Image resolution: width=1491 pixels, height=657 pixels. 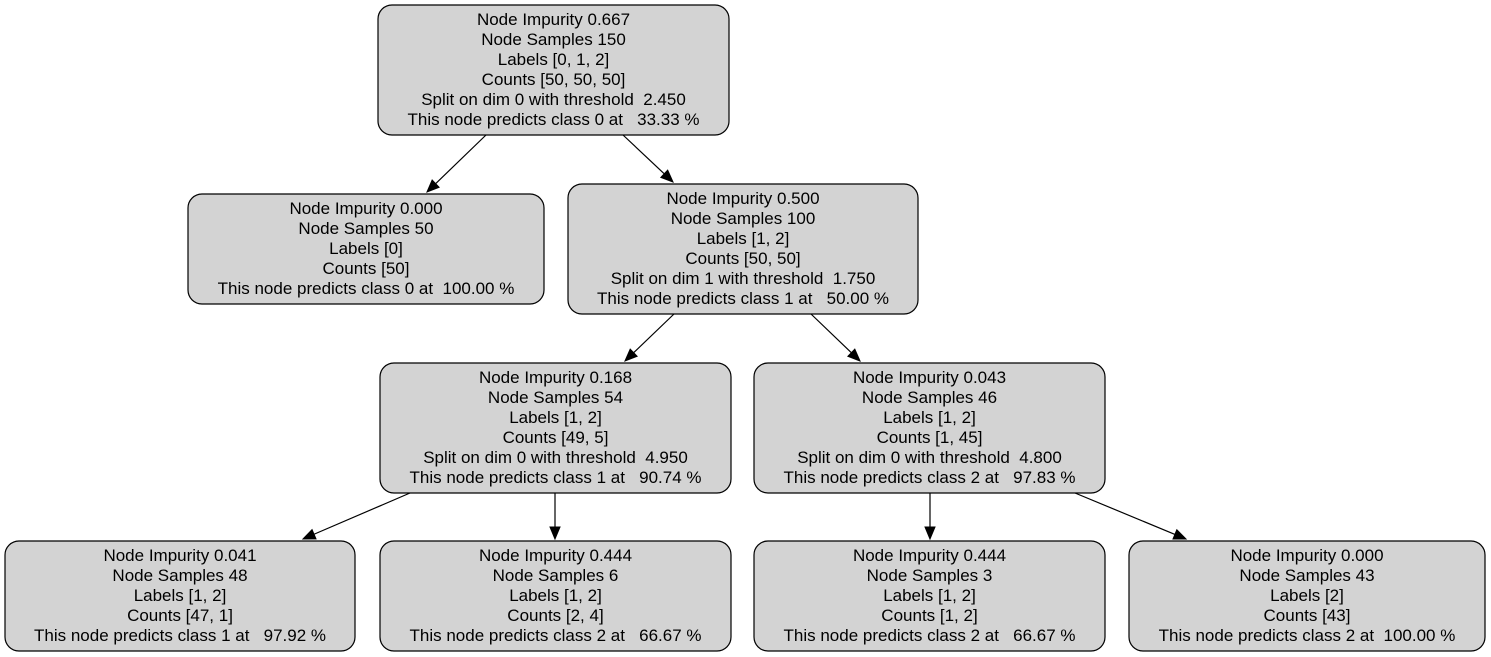 What do you see at coordinates (1307, 635) in the screenshot?
I see `node-line: This node predicts class 2 at 100.00 %` at bounding box center [1307, 635].